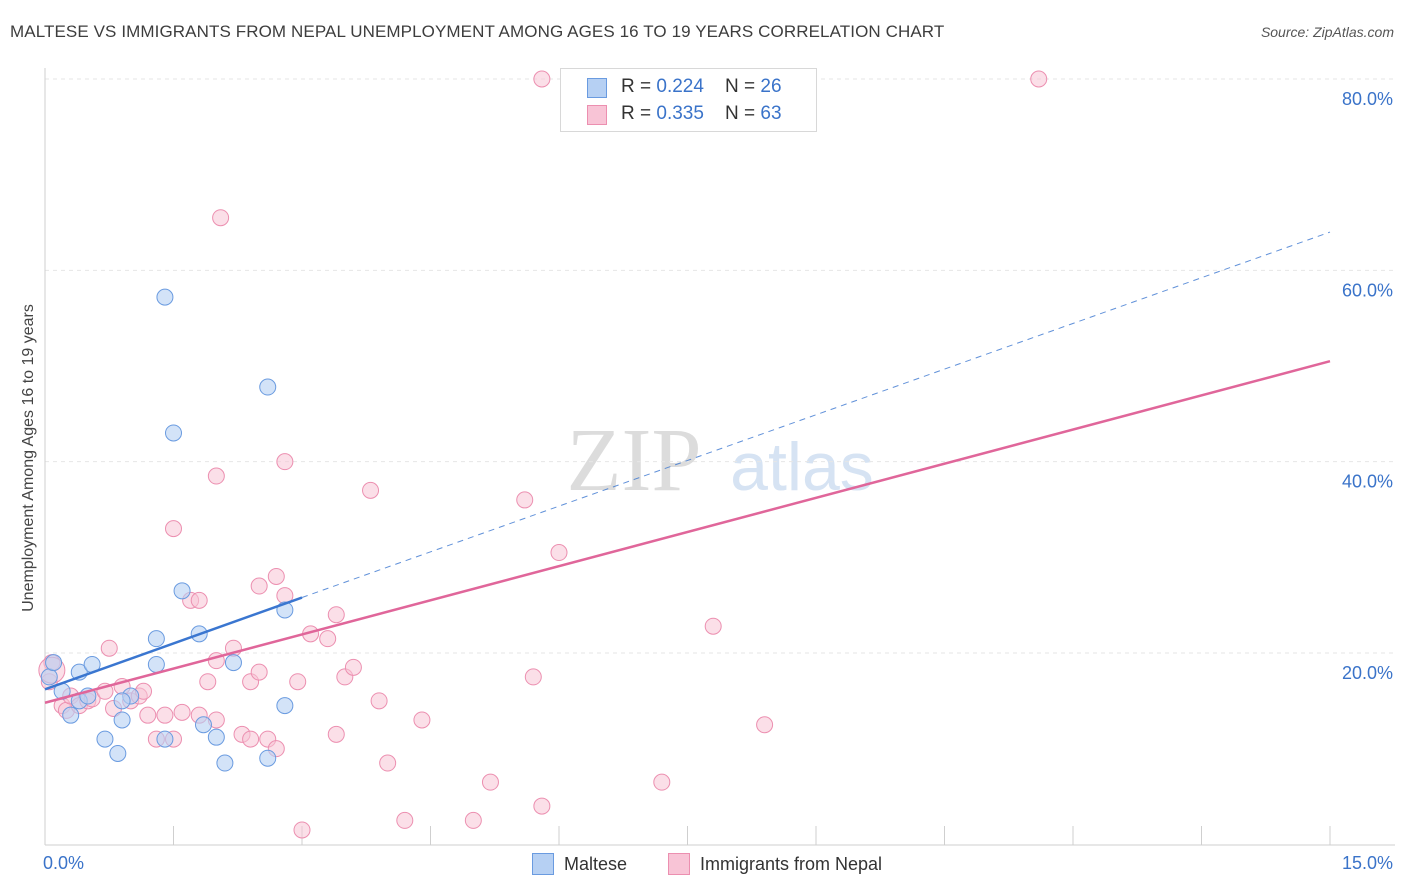 The width and height of the screenshot is (1406, 892). Describe the element at coordinates (688, 100) in the screenshot. I see `legend: R = 0.224 N = 26 R = 0.335 N = 63` at that location.